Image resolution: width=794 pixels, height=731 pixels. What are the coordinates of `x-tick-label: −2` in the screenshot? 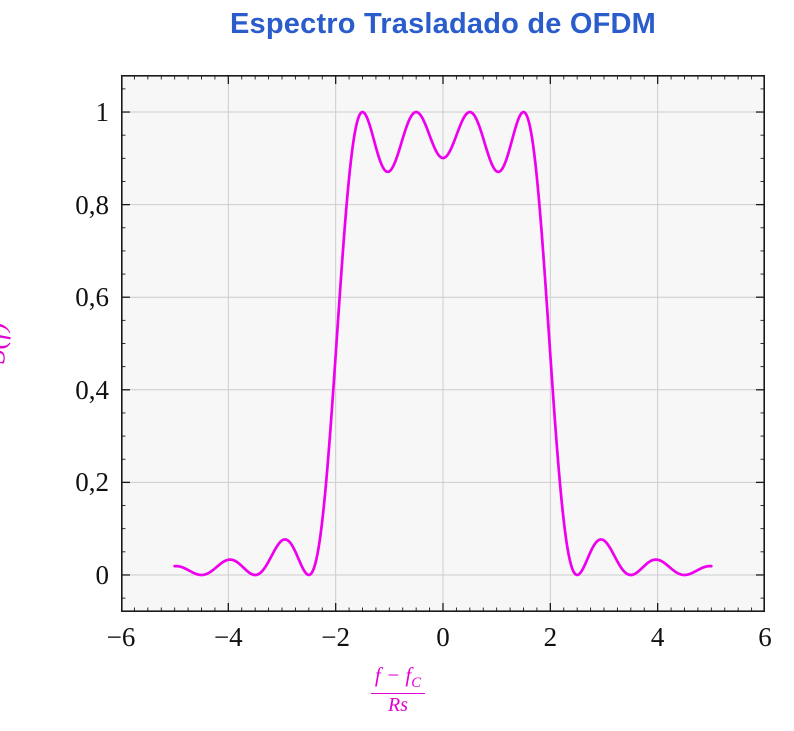 It's located at (336, 637).